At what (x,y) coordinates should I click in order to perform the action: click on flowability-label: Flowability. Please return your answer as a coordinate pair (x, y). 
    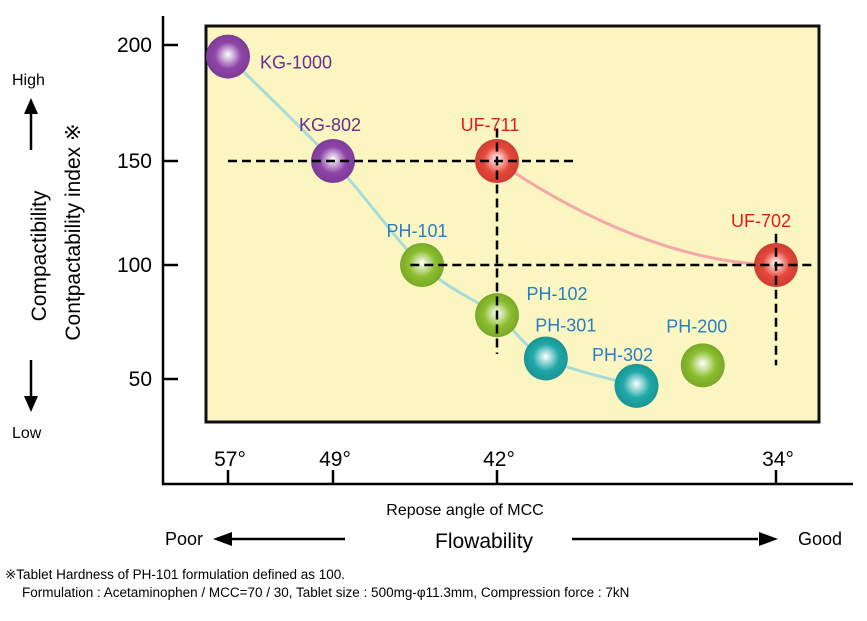
    Looking at the image, I should click on (484, 541).